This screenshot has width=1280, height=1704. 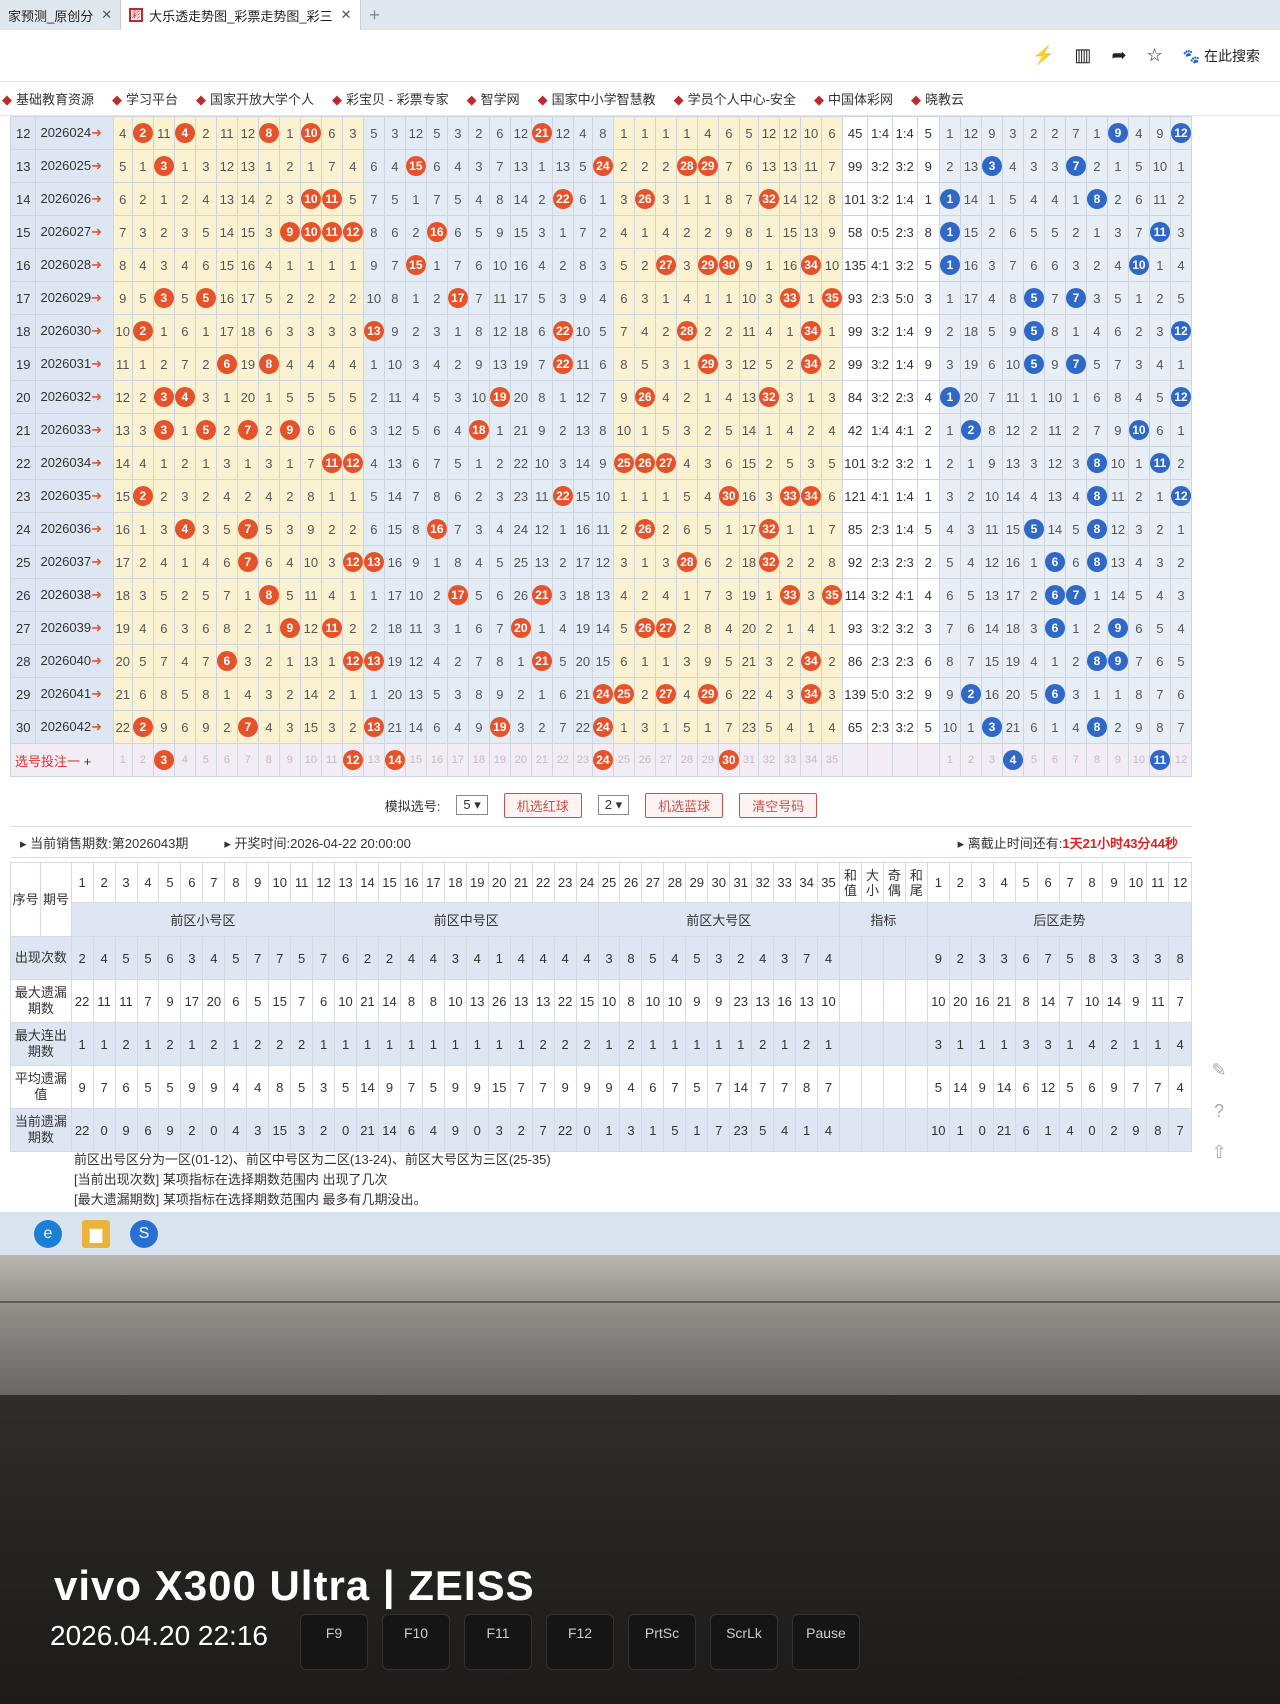 What do you see at coordinates (582, 760) in the screenshot?
I see `select-front-cell: 23` at bounding box center [582, 760].